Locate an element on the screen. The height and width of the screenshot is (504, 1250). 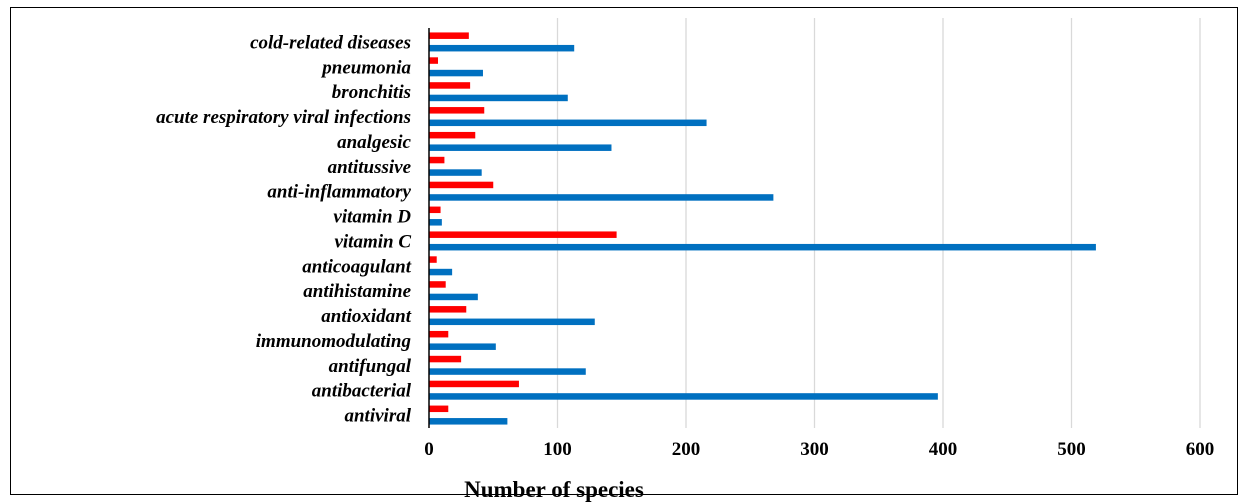
category-label: cold-related diseases is located at coordinates (330, 42).